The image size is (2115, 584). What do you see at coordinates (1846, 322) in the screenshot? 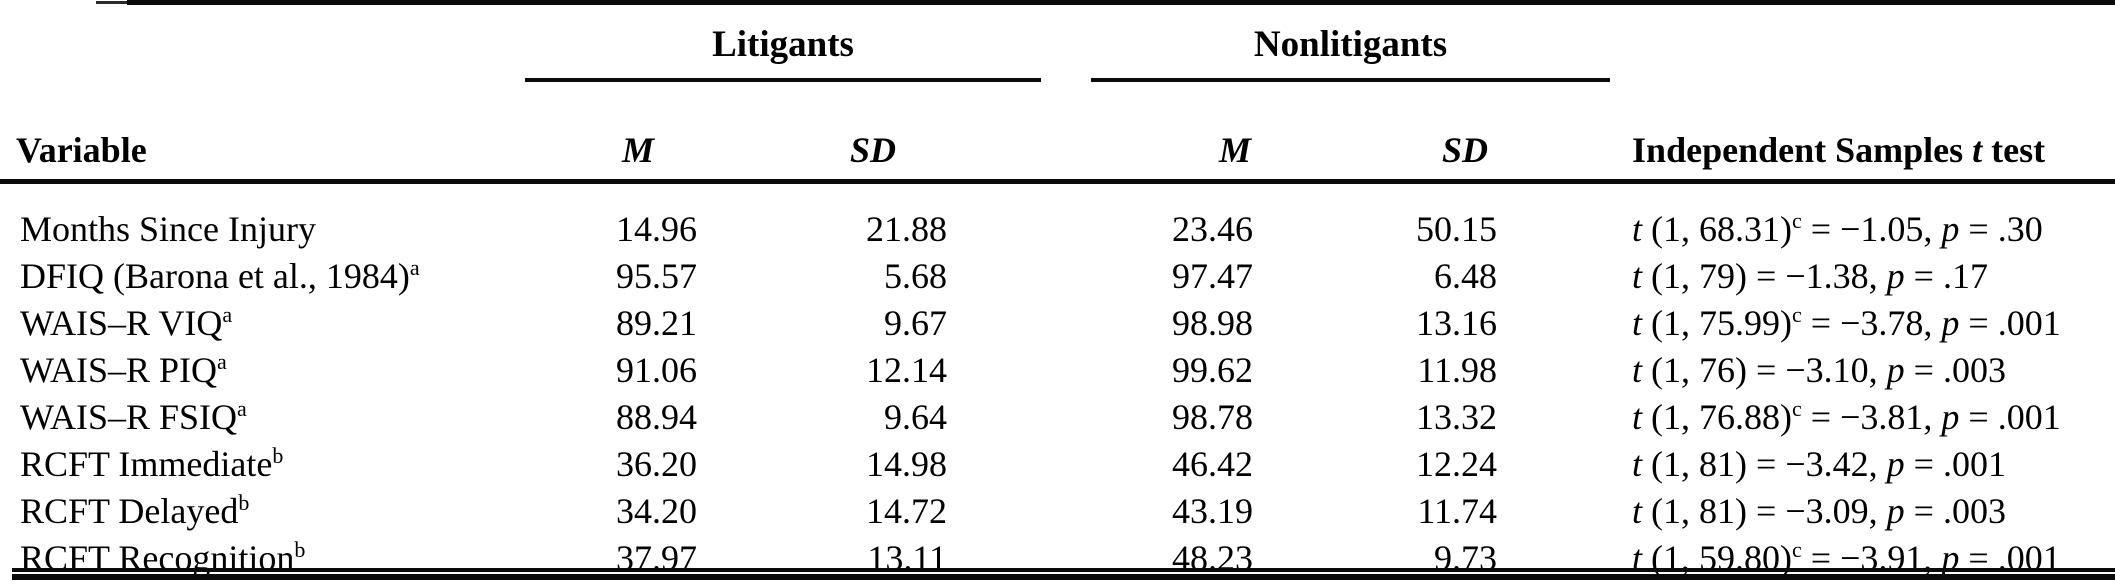
I see `cell-ttest: t (1, 75.99)c = −3.78, p = .001` at bounding box center [1846, 322].